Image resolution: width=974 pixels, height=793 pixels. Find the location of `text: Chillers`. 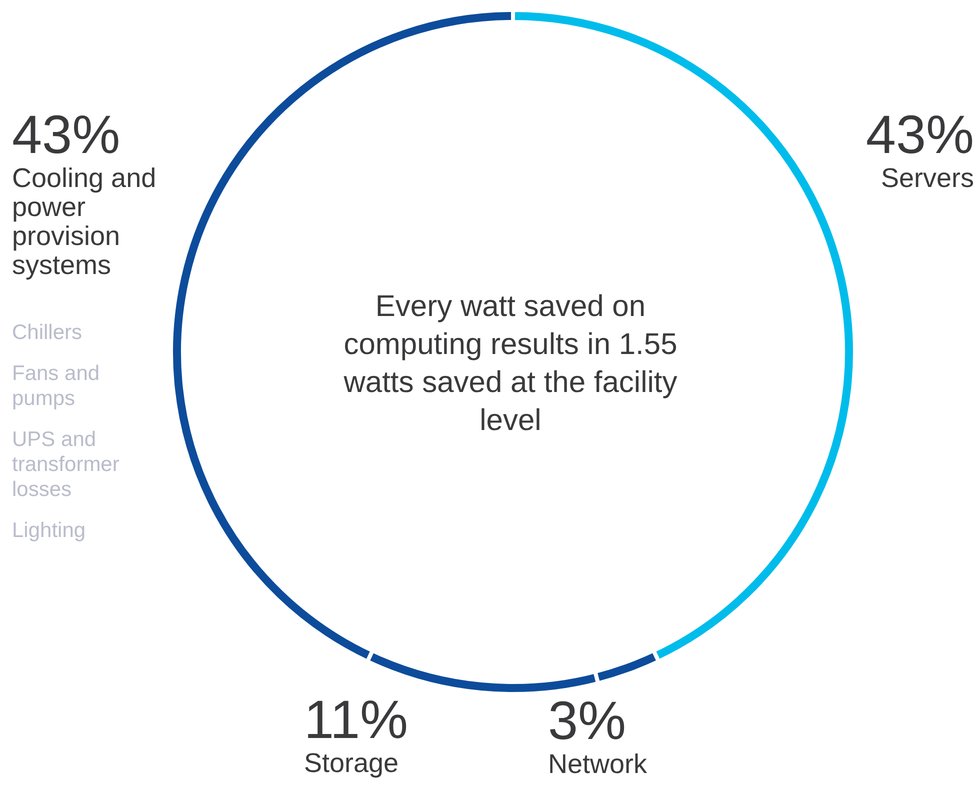

text: Chillers is located at coordinates (48, 332).